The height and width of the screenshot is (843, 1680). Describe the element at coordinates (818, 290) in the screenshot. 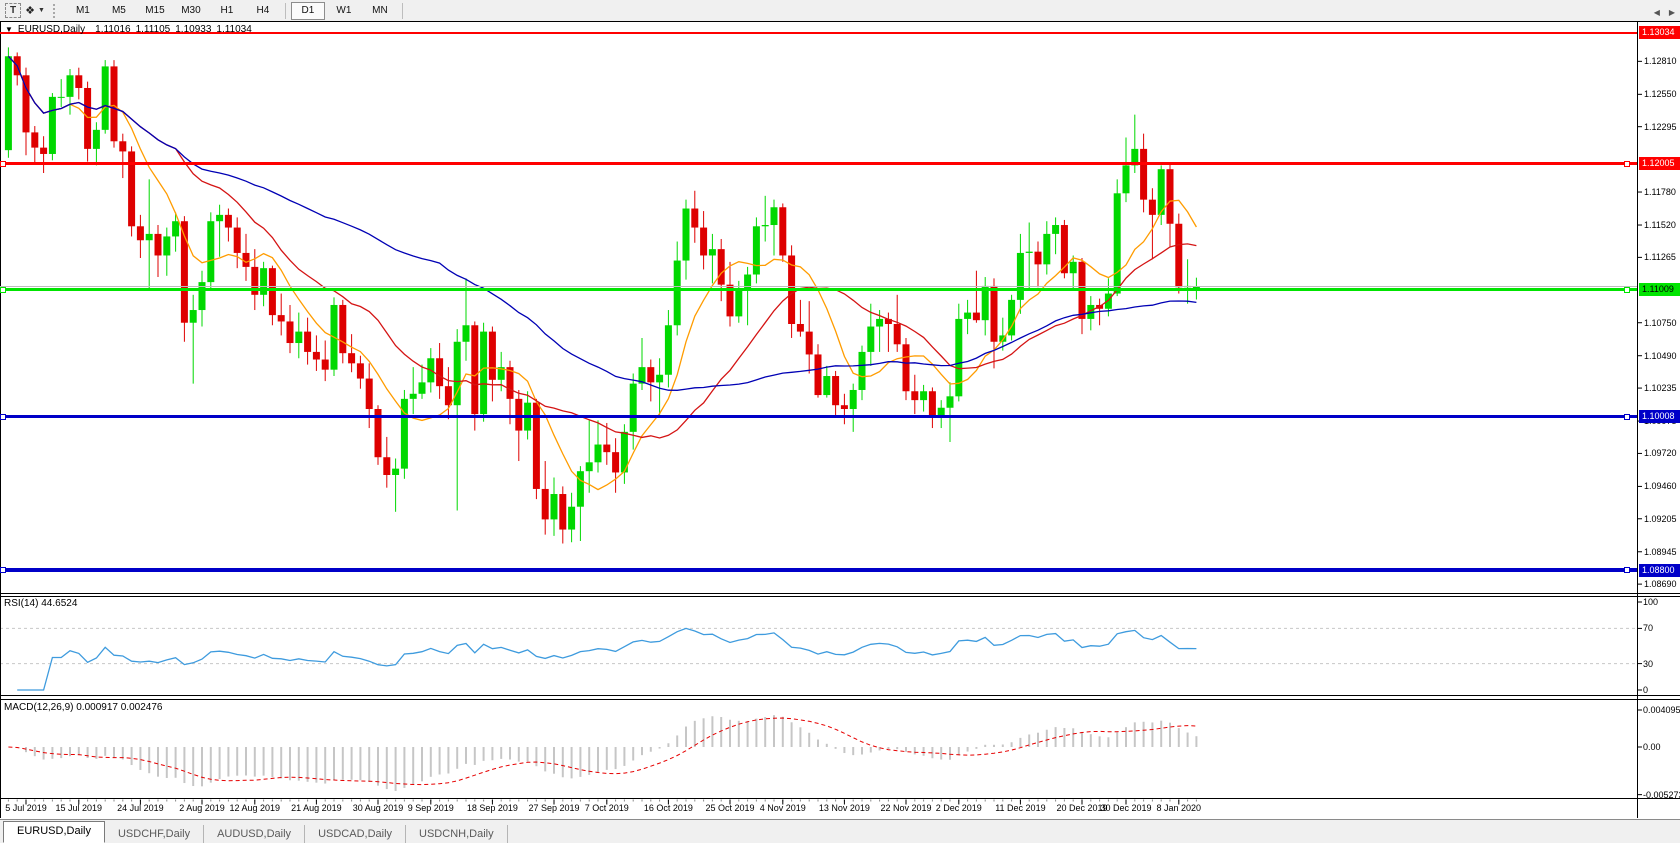

I see `horizontal-line-1.11009` at that location.